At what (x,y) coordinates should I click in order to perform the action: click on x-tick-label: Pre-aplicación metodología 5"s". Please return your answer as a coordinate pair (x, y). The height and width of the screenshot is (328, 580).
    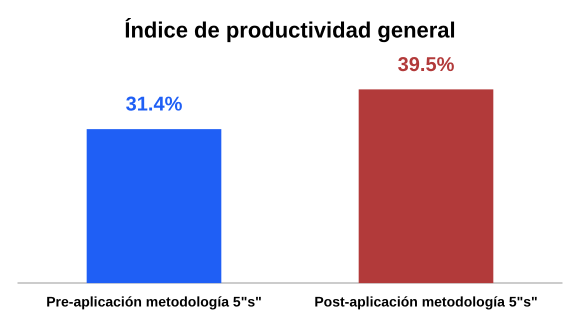
    Looking at the image, I should click on (154, 301).